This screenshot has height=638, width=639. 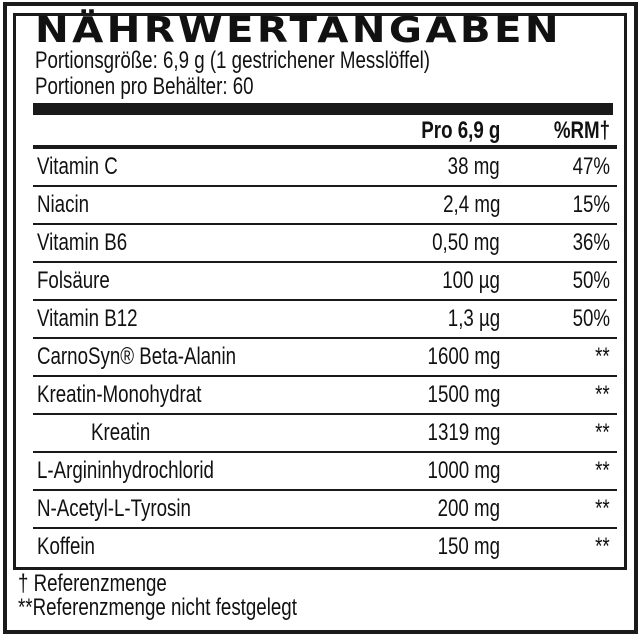 I want to click on header-percent: %RM†, so click(x=581, y=130).